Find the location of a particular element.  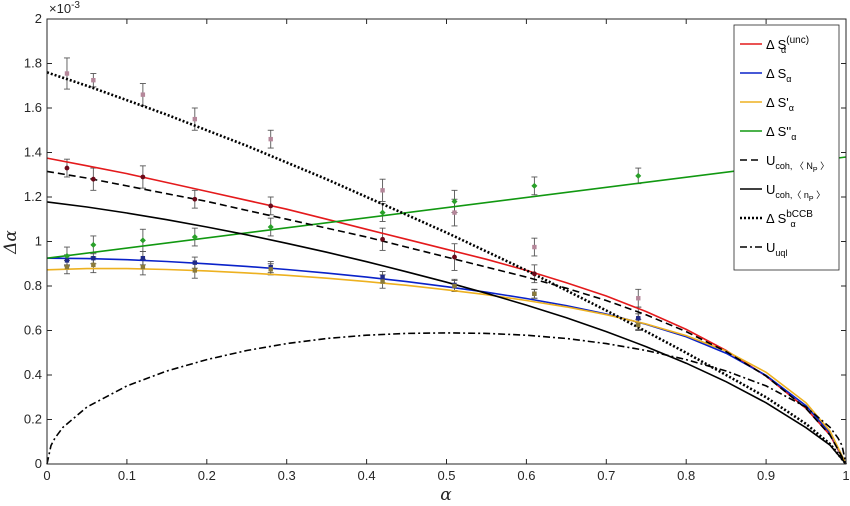

x-tick-label: 0.3 is located at coordinates (287, 475).